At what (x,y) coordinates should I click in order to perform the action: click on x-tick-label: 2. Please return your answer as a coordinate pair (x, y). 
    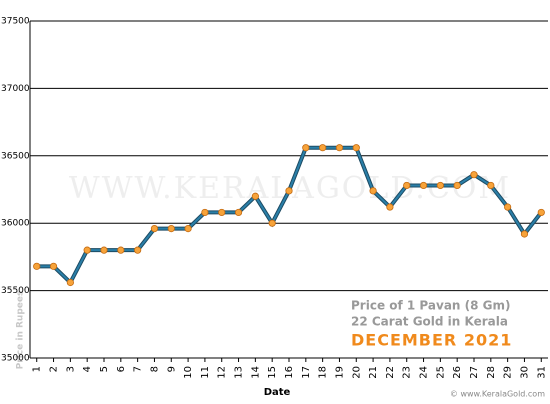
    Looking at the image, I should click on (54, 369).